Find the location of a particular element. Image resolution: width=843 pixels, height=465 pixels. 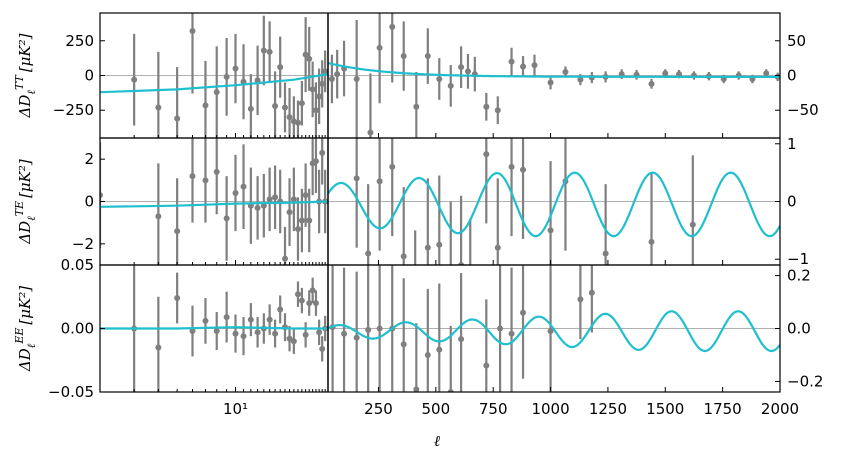

x-tick-label-low: 10¹ is located at coordinates (235, 409).